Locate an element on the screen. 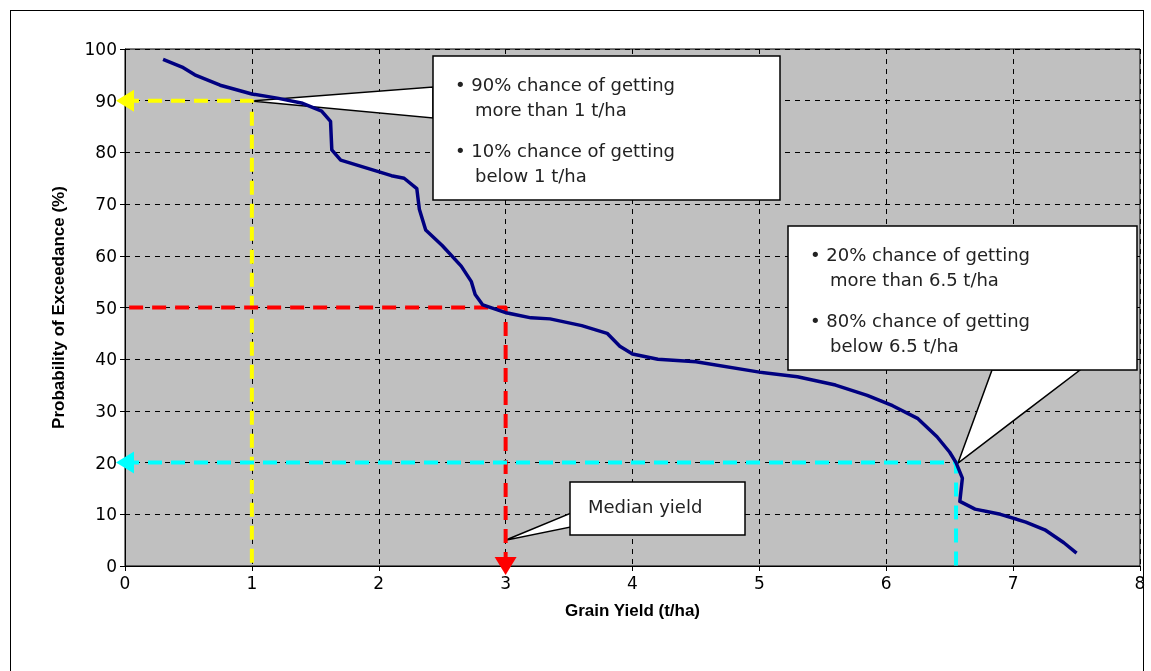  x-tick-label: 0 is located at coordinates (125, 582).